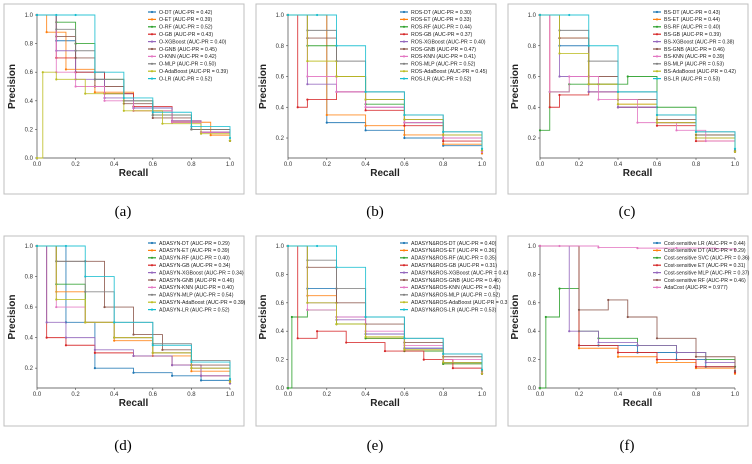 Image resolution: width=752 pixels, height=464 pixels. I want to click on legend-entry: O-MLP (AUC-PR = 0.50), so click(187, 65).